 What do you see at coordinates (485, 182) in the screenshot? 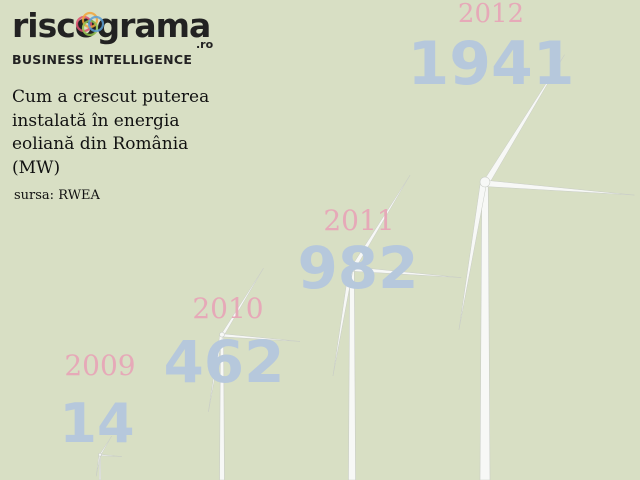
I see `turbine-hub-2012` at bounding box center [485, 182].